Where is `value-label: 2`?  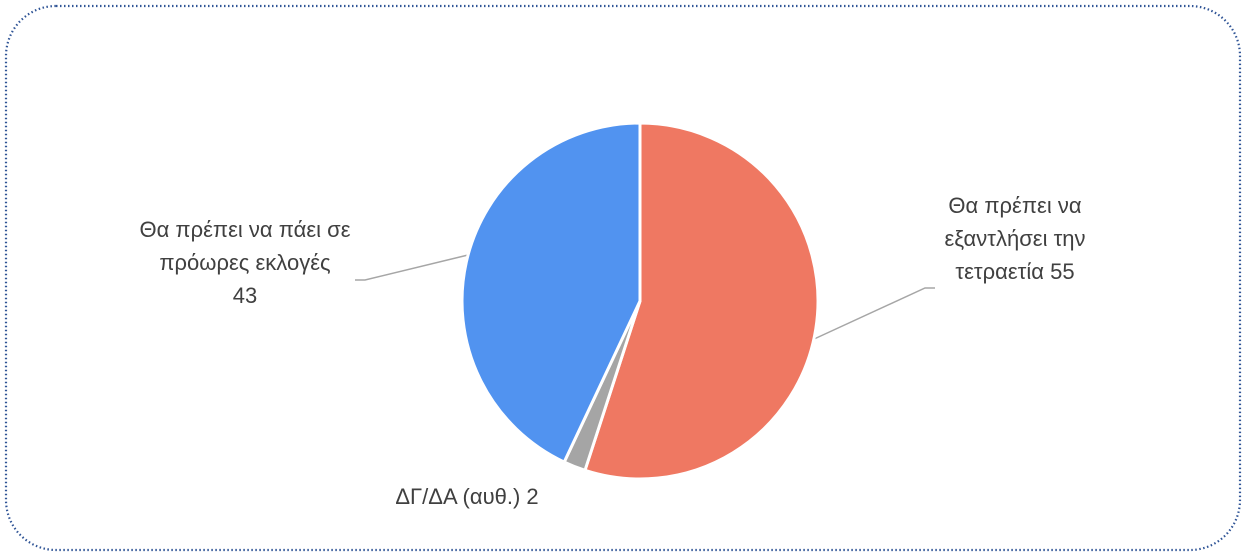 value-label: 2 is located at coordinates (532, 496).